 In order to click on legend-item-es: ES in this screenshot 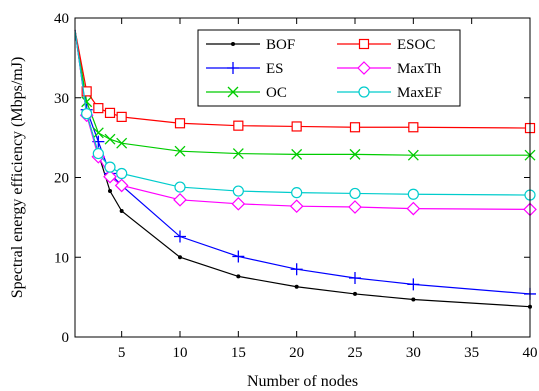, I will do `click(245, 69)`.